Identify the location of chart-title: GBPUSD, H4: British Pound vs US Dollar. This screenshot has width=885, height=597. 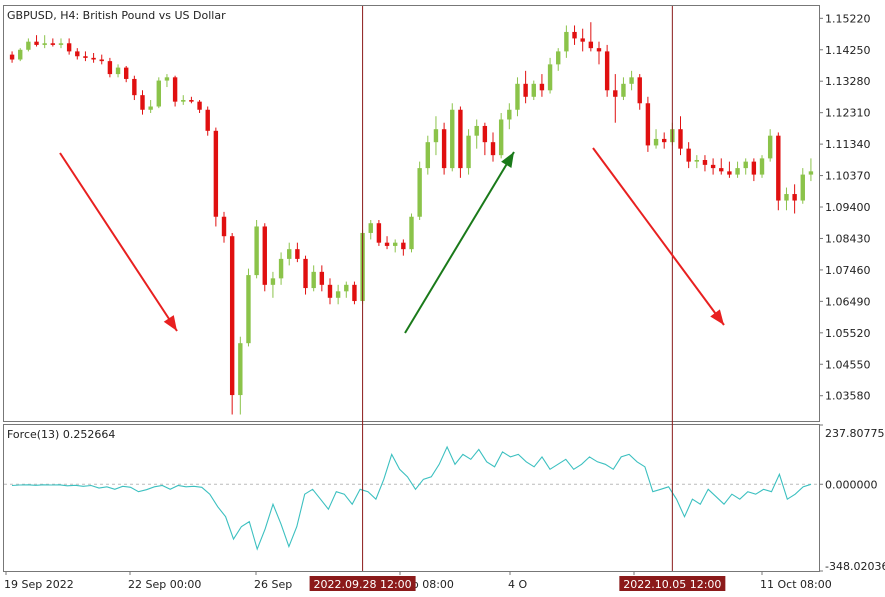
(116, 15).